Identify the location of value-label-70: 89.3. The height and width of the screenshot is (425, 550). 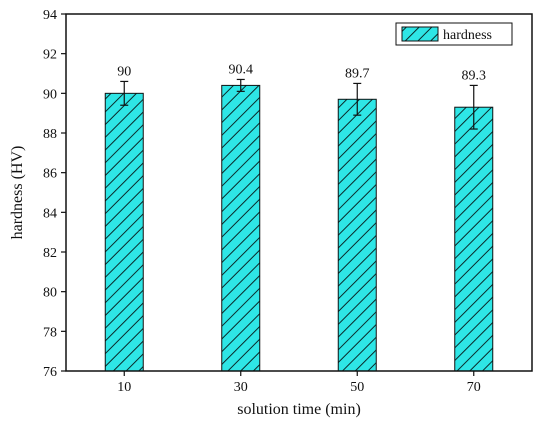
(474, 75).